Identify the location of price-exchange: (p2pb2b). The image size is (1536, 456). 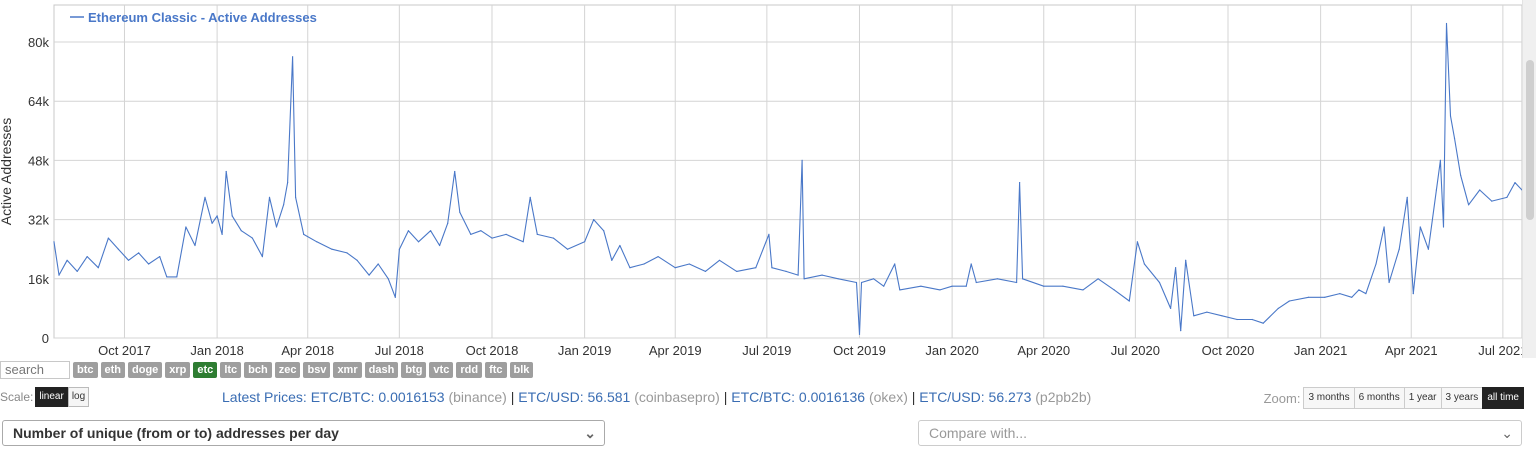
(1061, 397).